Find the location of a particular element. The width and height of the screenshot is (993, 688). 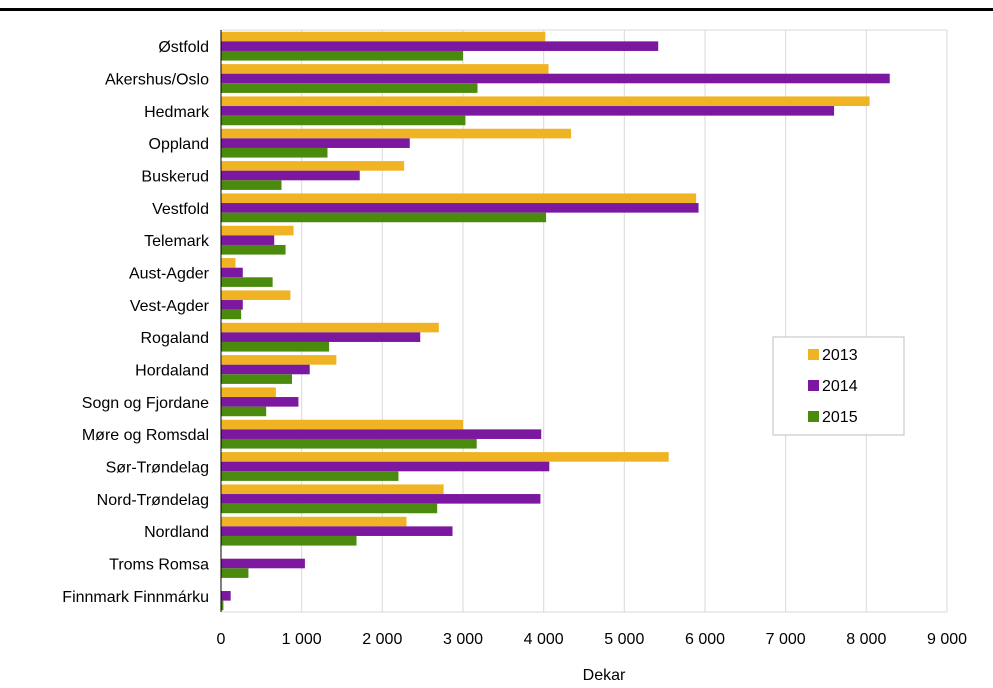

legend: 2013 2014 2015 is located at coordinates (838, 386).